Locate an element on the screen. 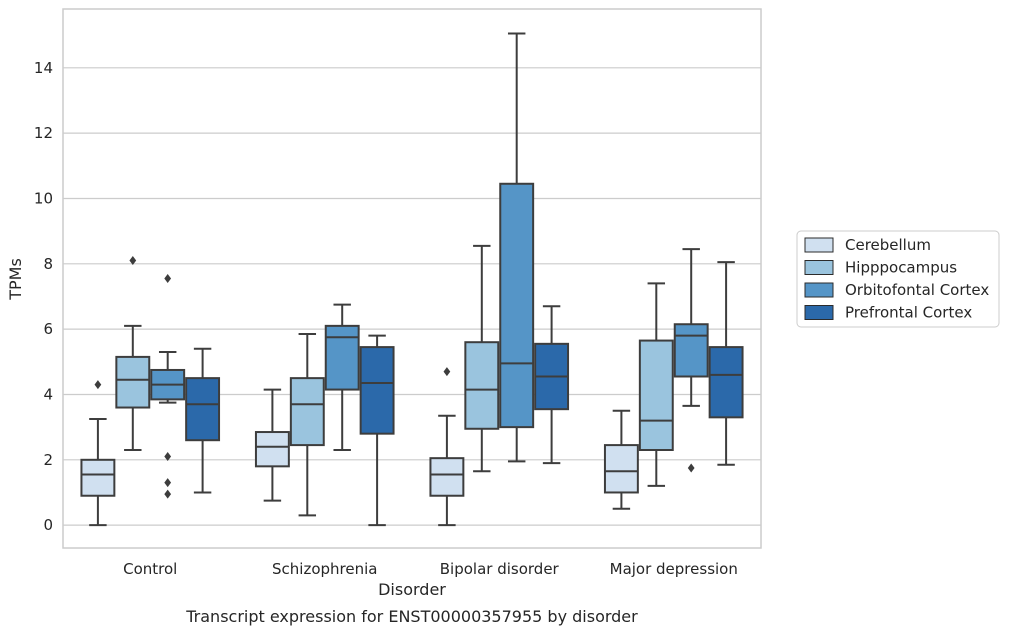 The height and width of the screenshot is (634, 1009). x-tick-label: Schizophrenia is located at coordinates (324, 569).